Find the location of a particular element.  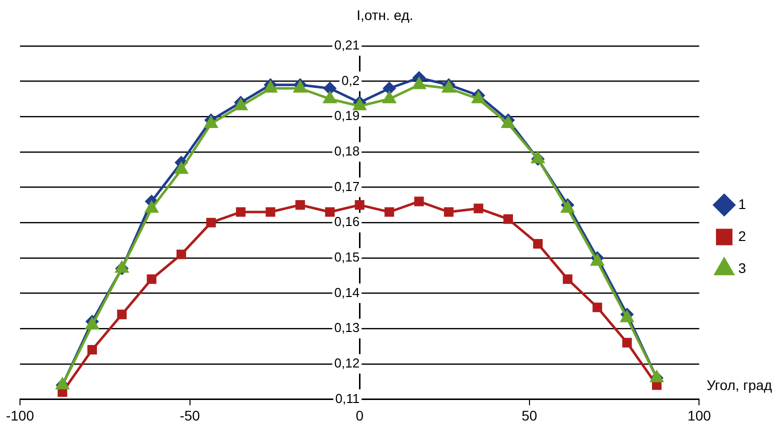

legend-label: 2 is located at coordinates (742, 236).